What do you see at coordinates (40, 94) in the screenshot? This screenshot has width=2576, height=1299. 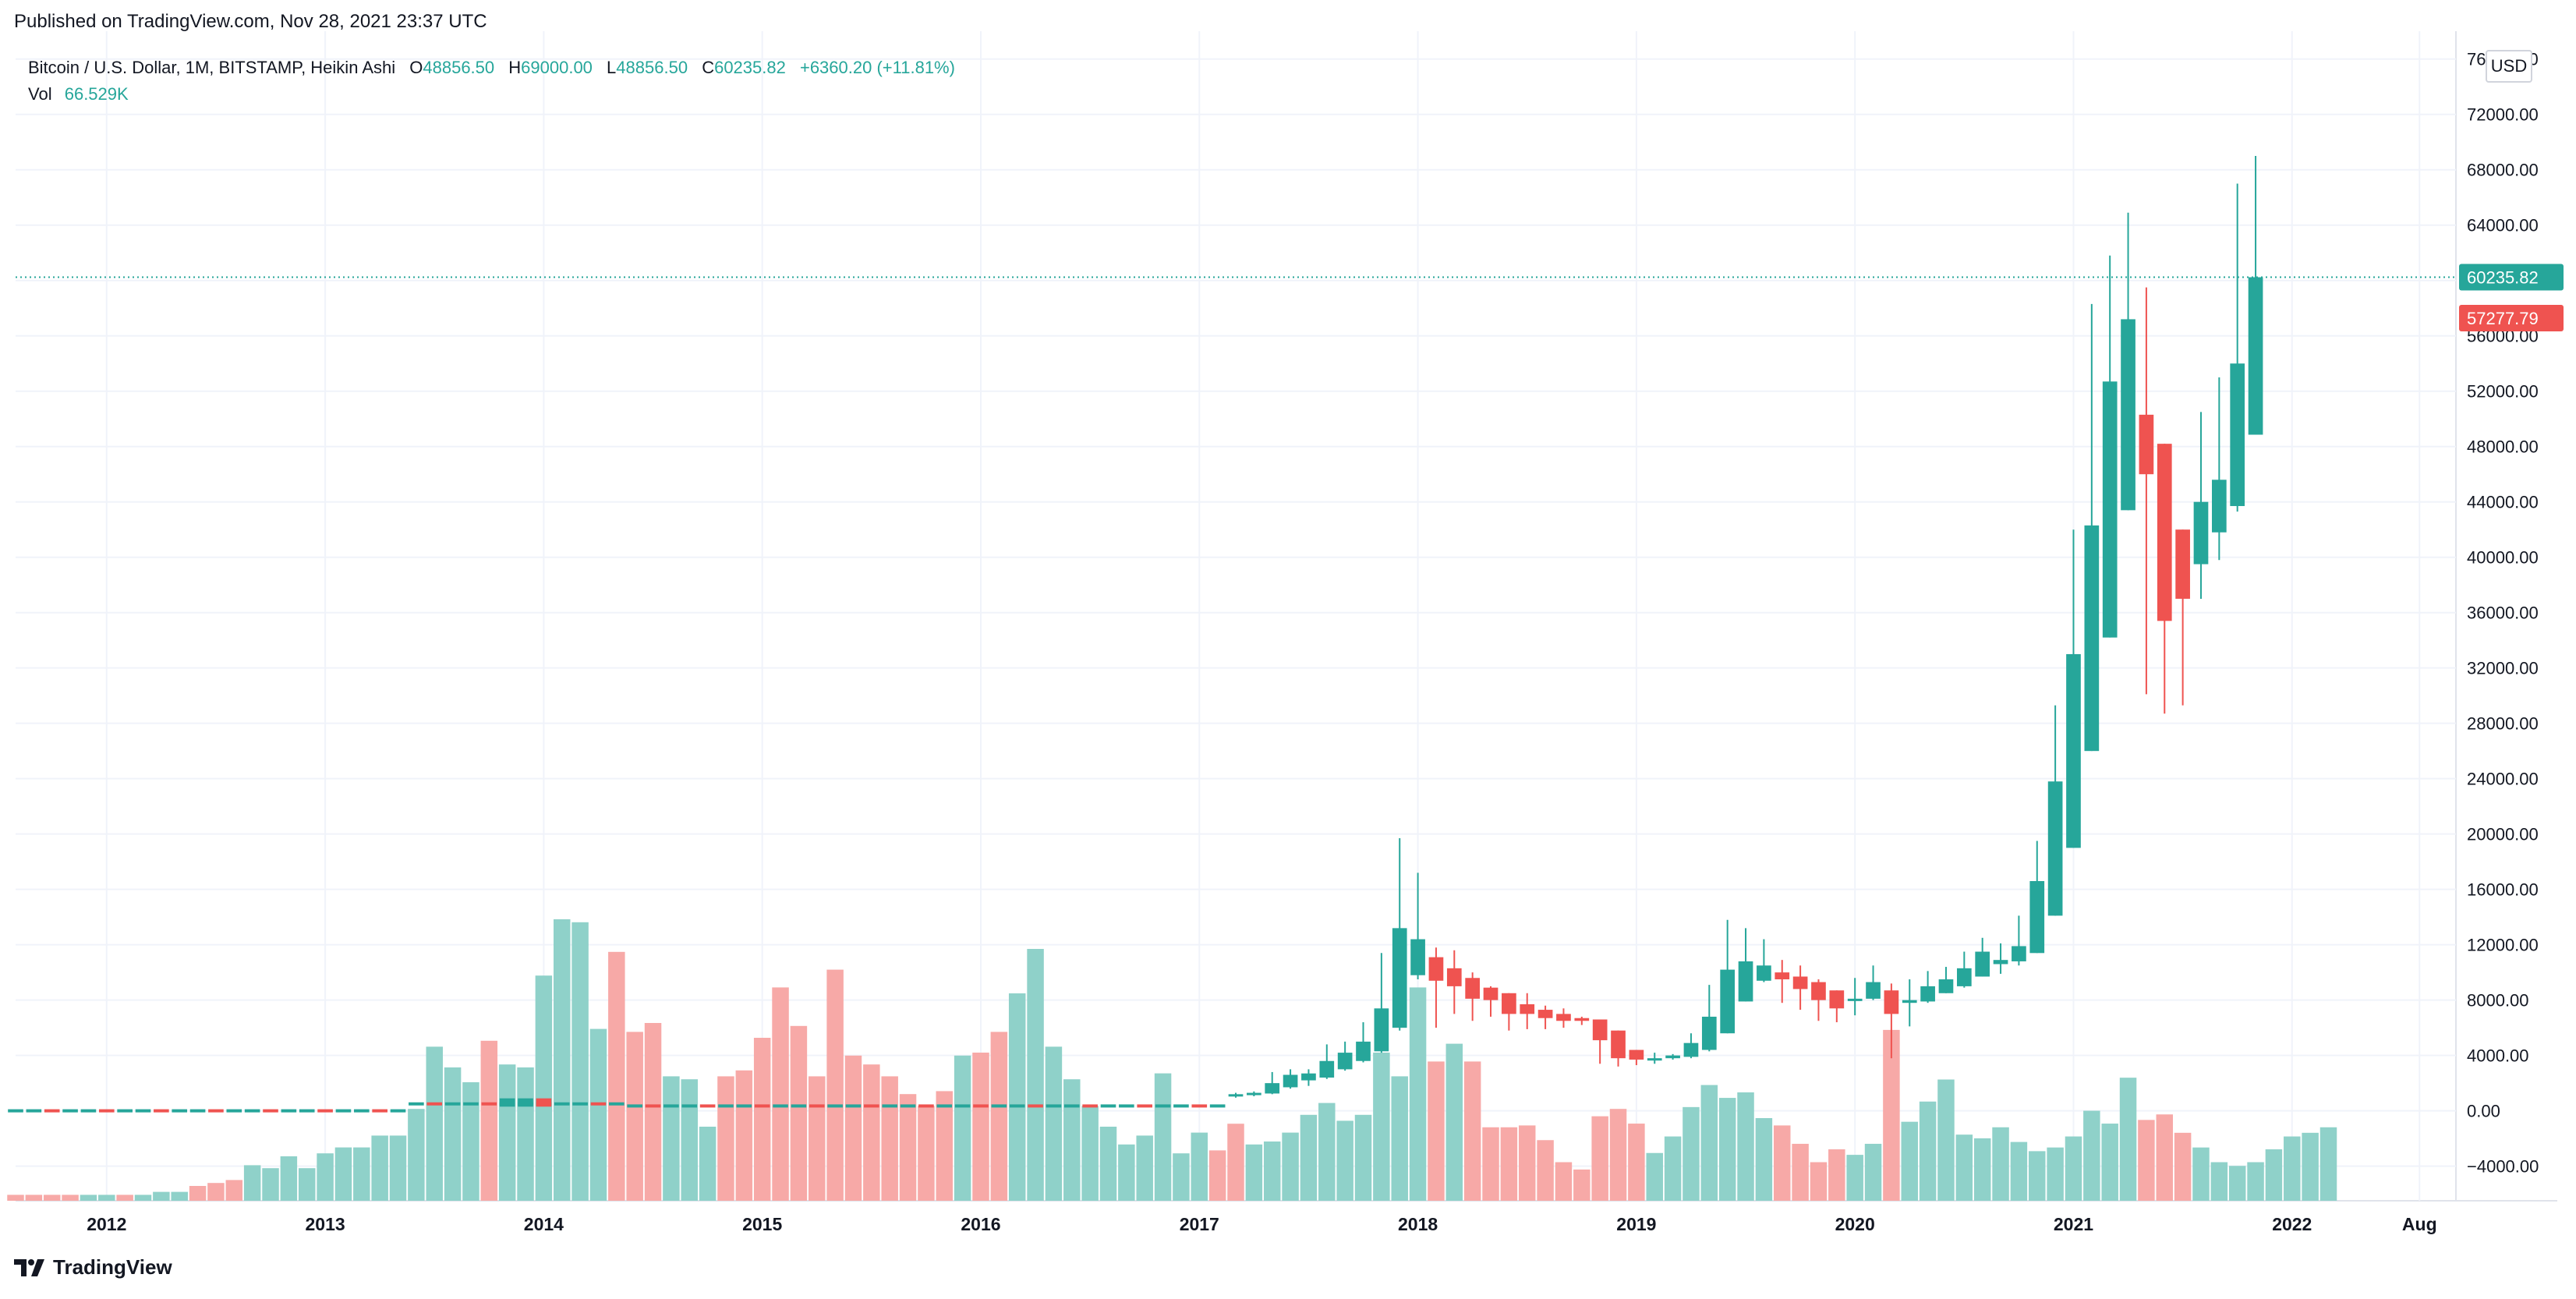 I see `volume-label: Vol` at bounding box center [40, 94].